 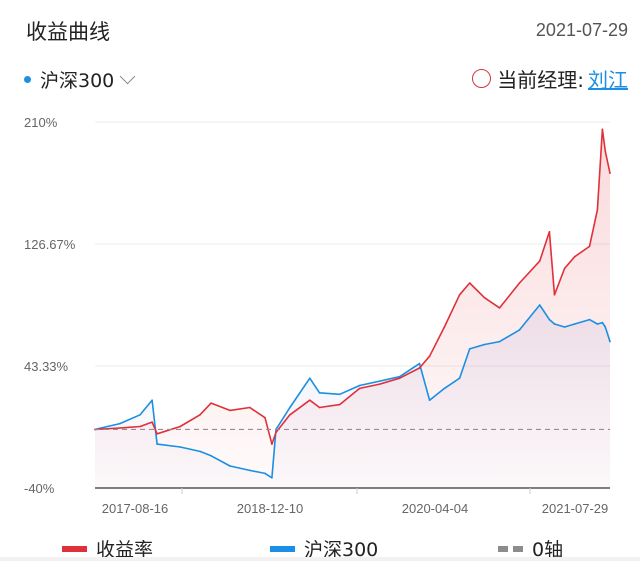 I want to click on x-tick-label: 2020-04-04, so click(x=435, y=508).